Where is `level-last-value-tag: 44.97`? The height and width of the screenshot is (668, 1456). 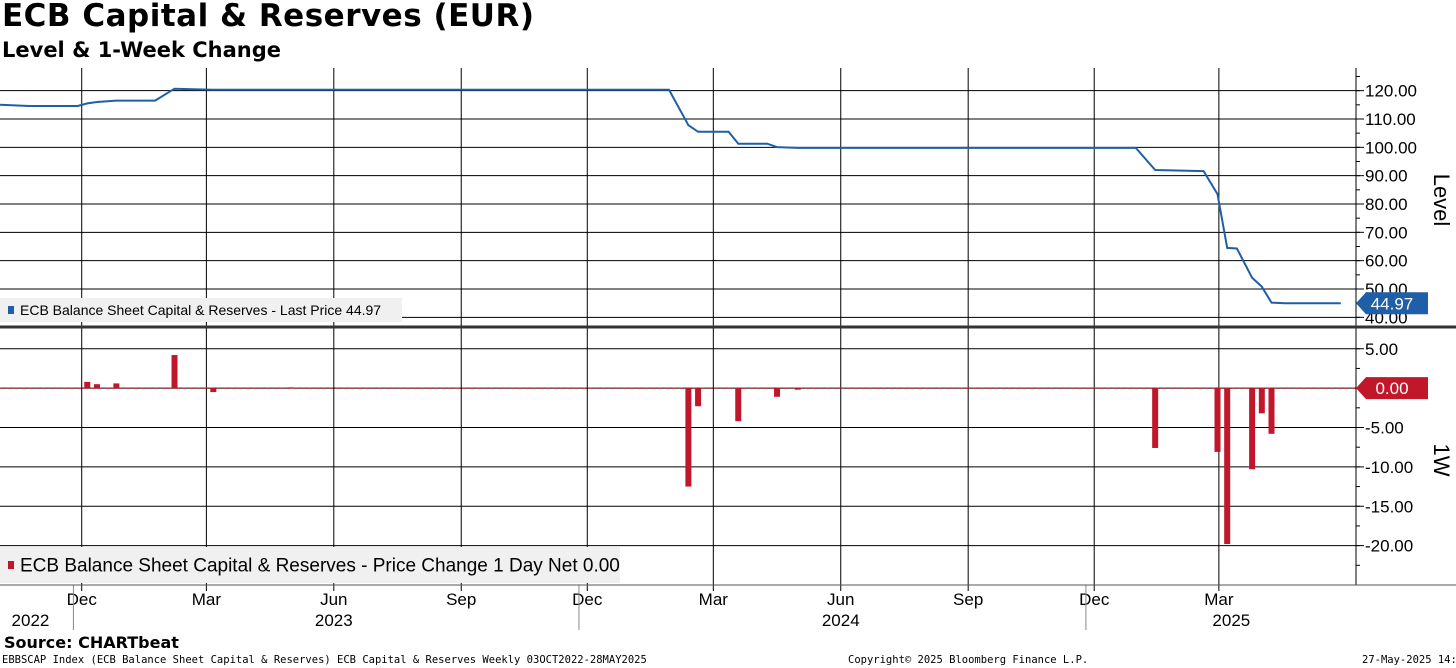
level-last-value-tag: 44.97 is located at coordinates (1392, 303).